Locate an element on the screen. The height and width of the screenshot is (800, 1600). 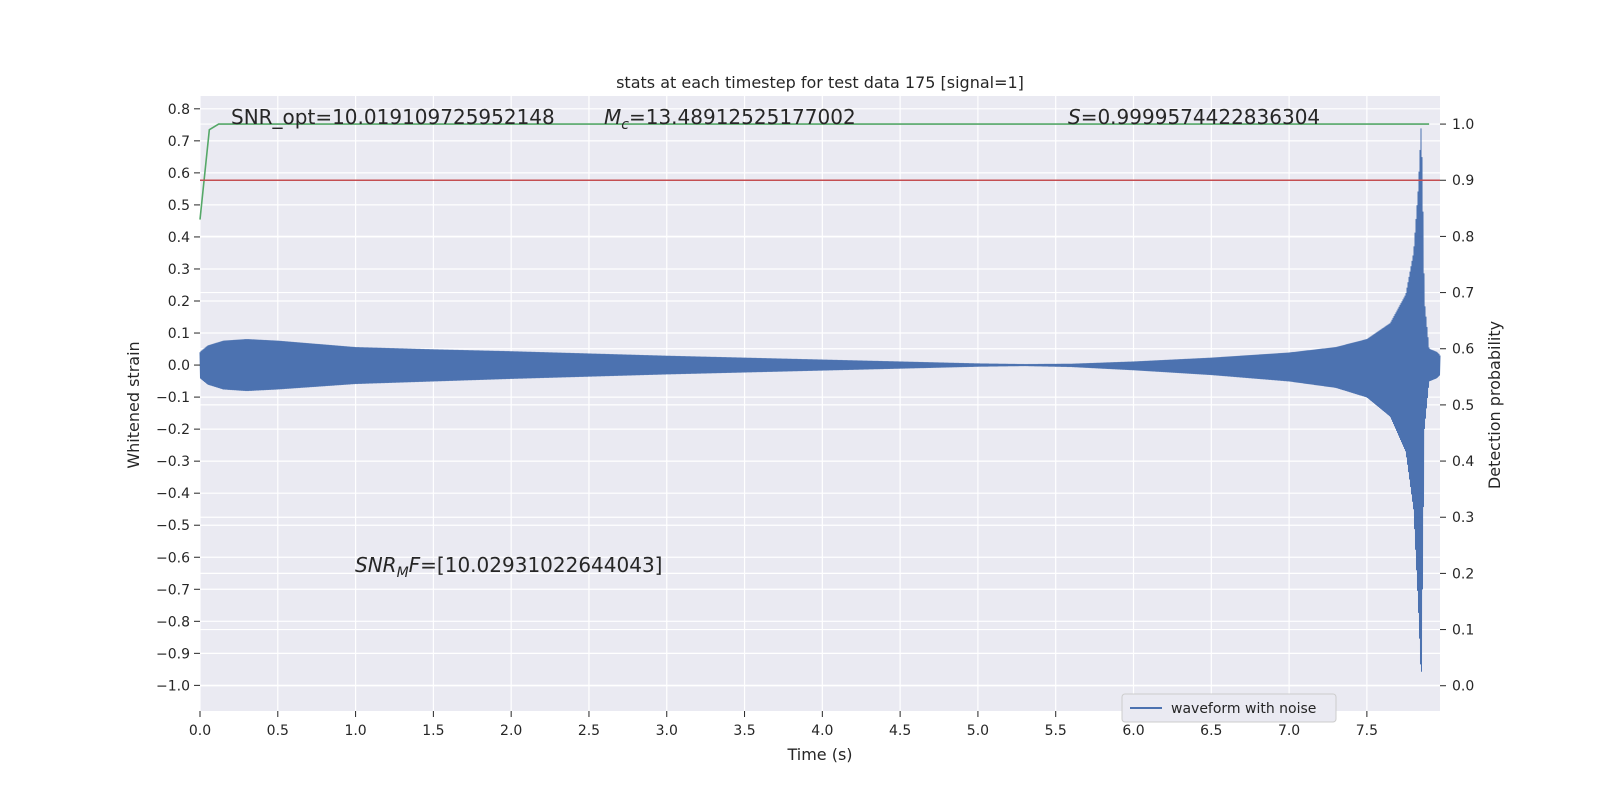
annotation-chirp-mass-value: =13.48912525177002 is located at coordinates (742, 117).